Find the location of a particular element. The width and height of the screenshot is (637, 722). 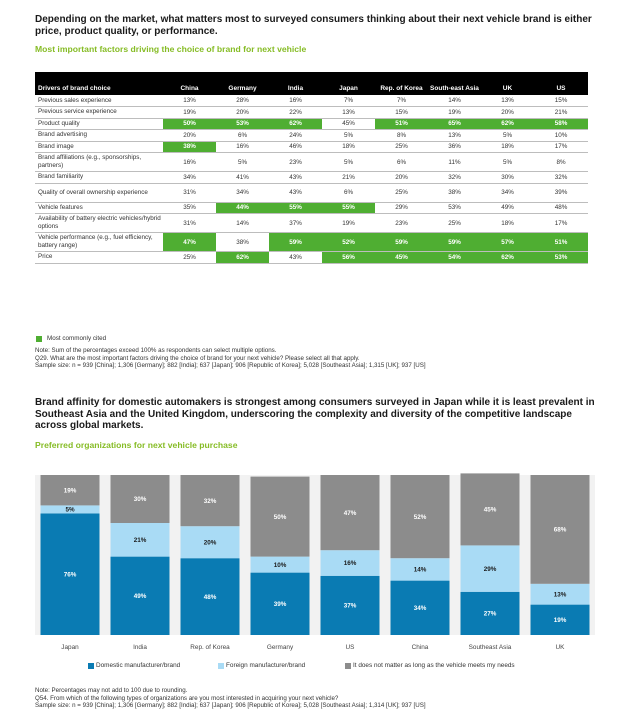

table-cell: 18% is located at coordinates (507, 223).